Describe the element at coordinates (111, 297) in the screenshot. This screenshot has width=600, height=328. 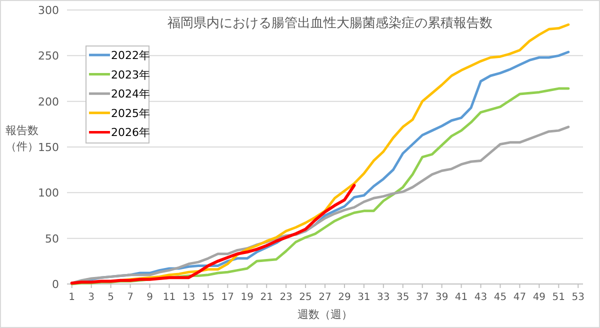
I see `x-tick-label: 5` at that location.